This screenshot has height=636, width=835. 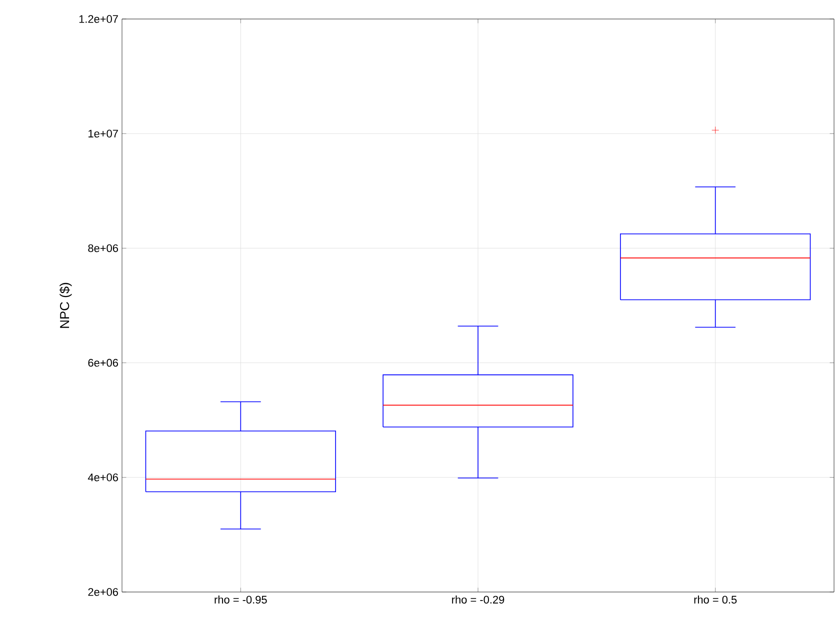 I want to click on y-tick-label: 1e+07, so click(x=103, y=134).